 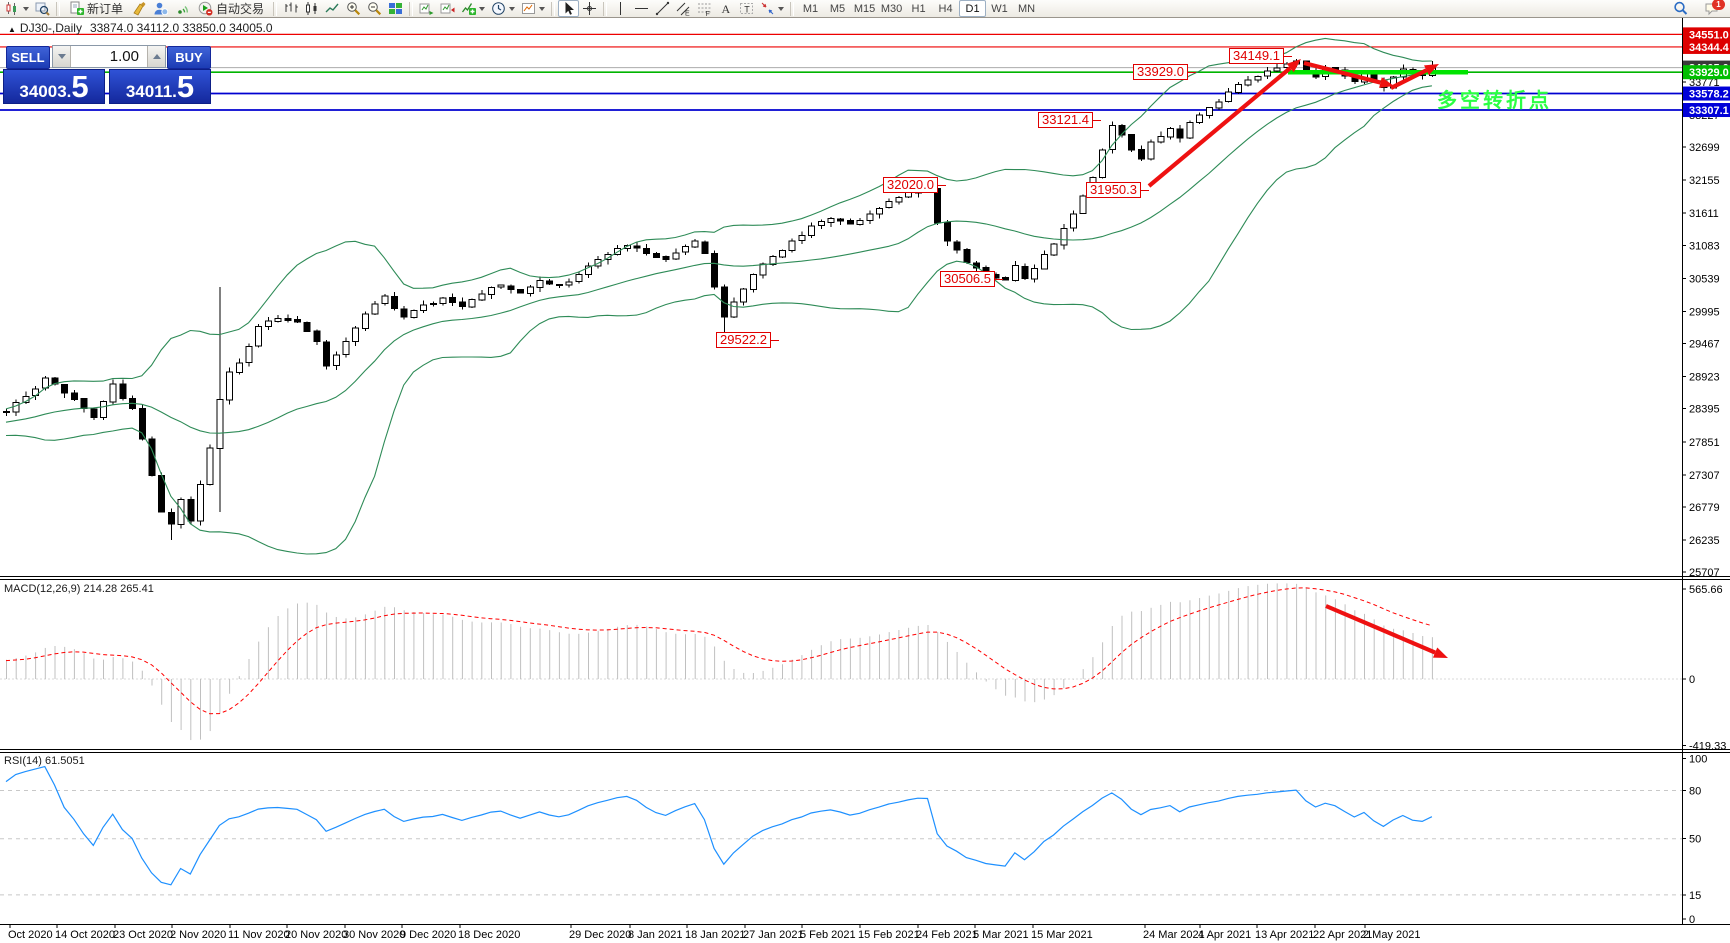 I want to click on zoom-in-button, so click(x=353, y=8).